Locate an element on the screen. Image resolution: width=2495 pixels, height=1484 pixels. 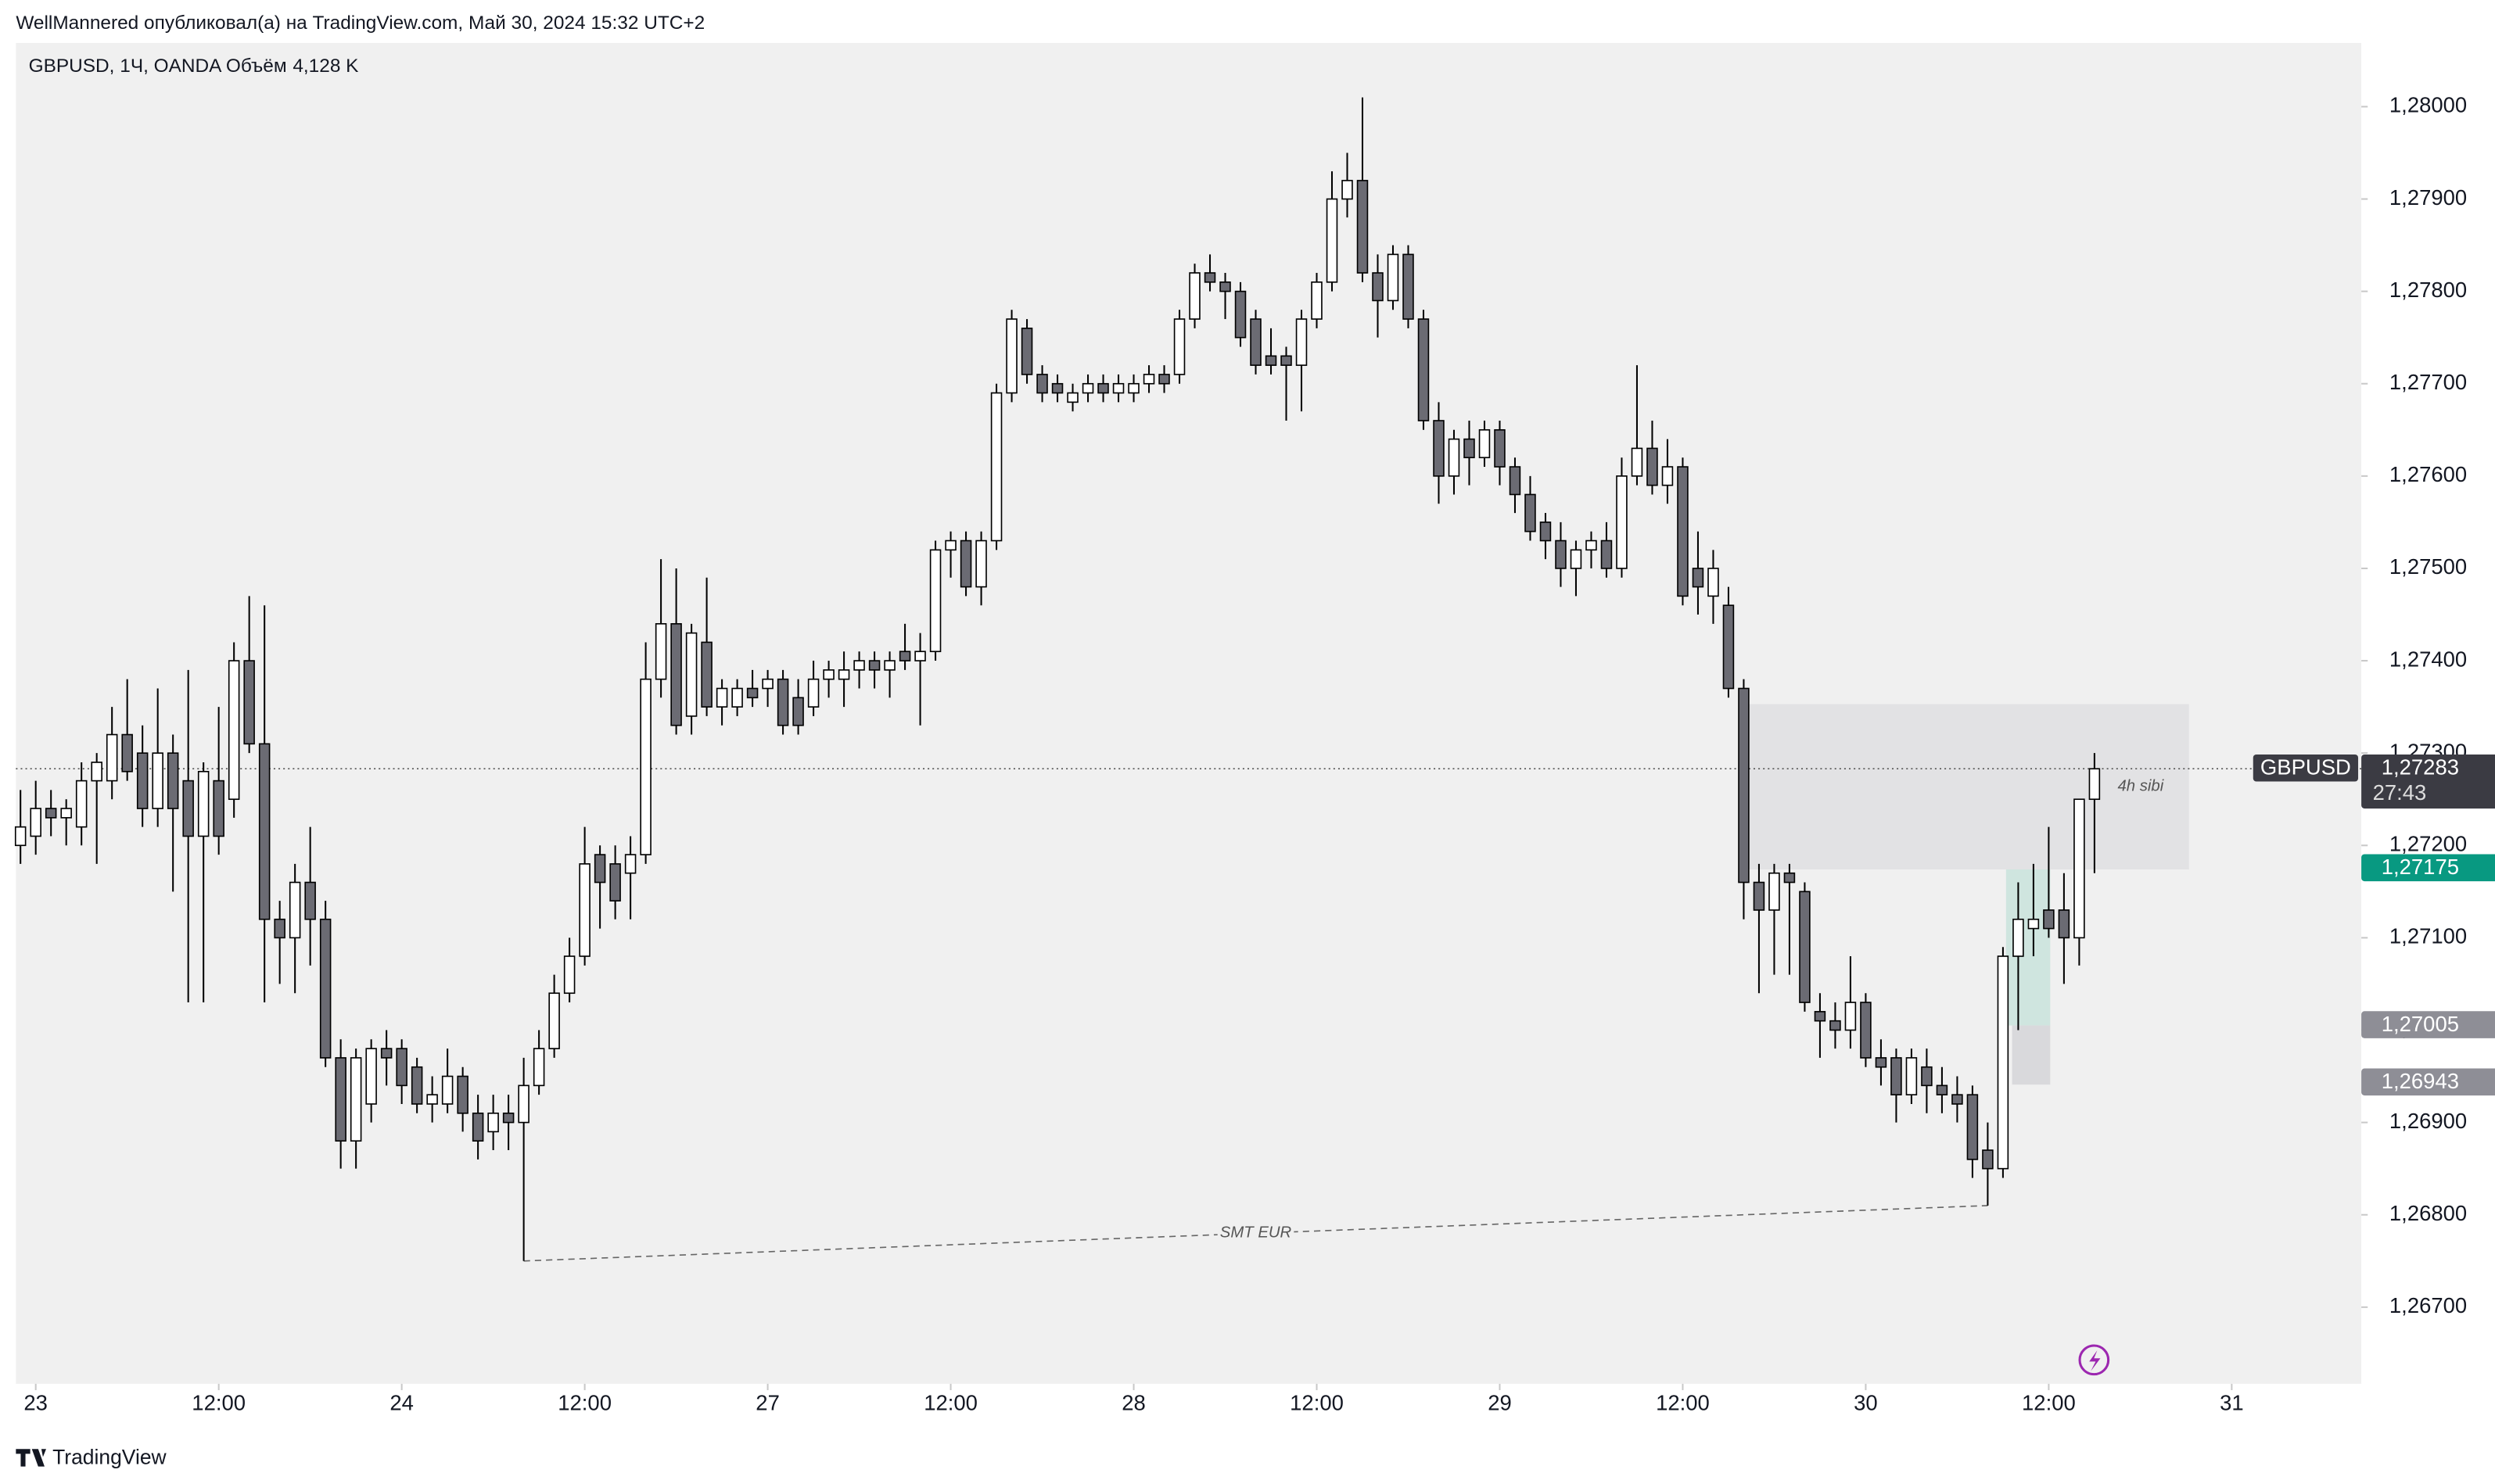
y-tick-label: 1,27400 is located at coordinates (2428, 659).